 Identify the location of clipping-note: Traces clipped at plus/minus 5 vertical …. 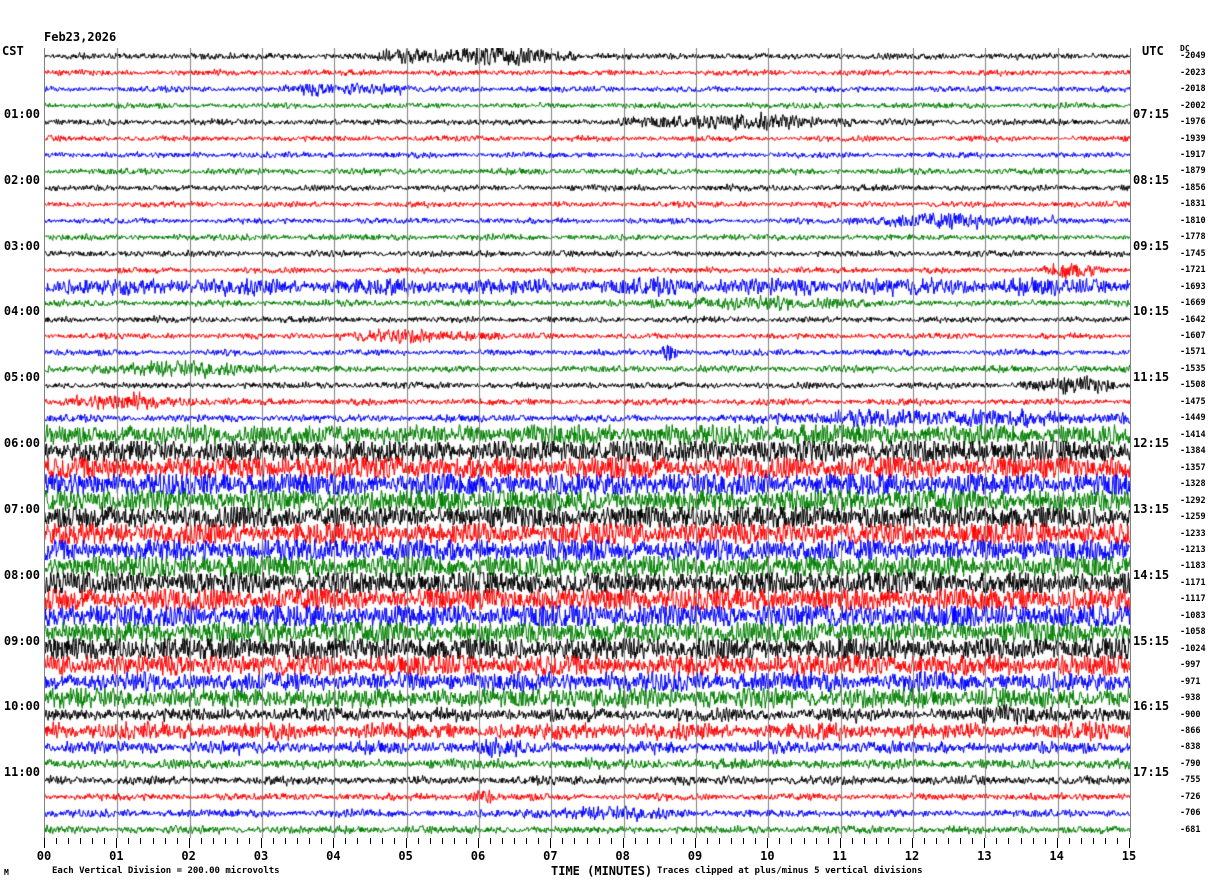
(790, 871).